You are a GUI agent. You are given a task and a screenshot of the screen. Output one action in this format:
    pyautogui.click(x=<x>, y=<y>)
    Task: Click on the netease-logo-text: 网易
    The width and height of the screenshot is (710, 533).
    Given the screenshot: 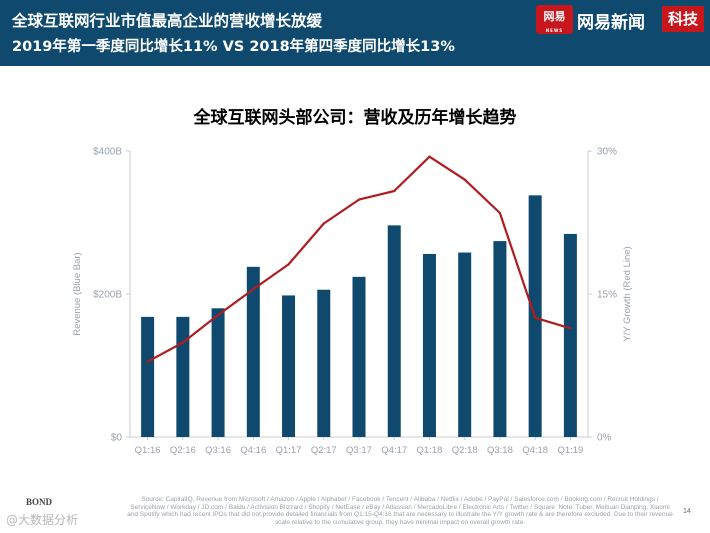 What is the action you would take?
    pyautogui.click(x=554, y=16)
    